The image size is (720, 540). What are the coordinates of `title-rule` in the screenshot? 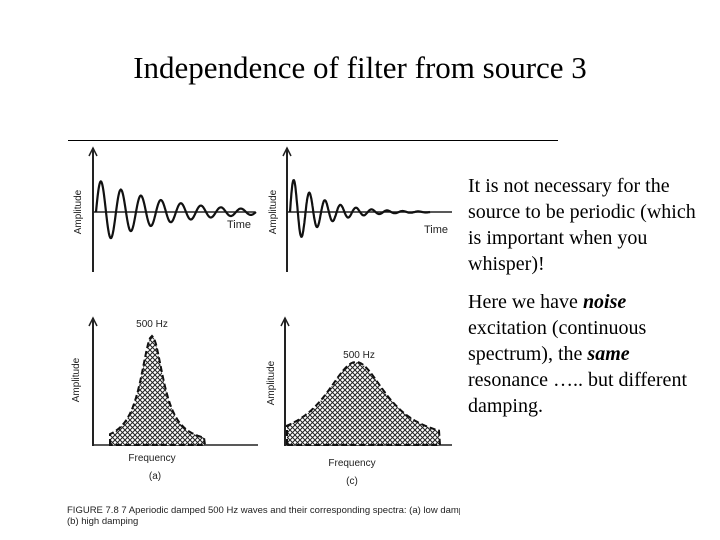 It's located at (313, 140).